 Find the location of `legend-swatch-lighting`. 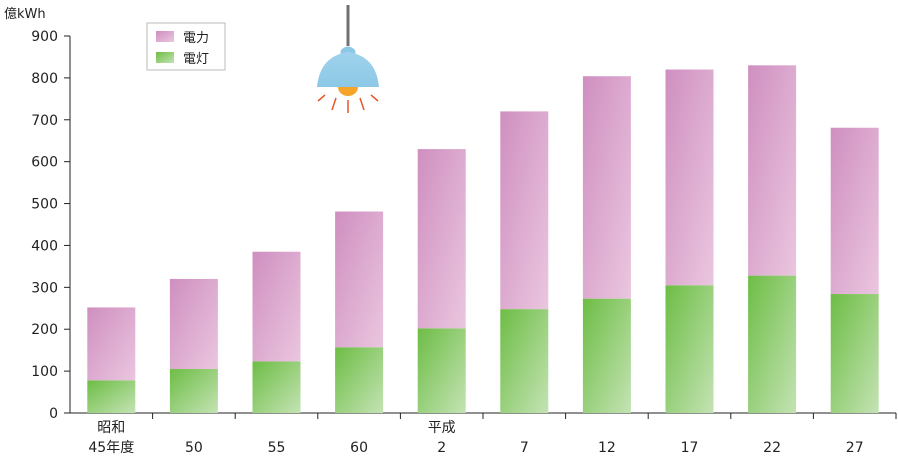

legend-swatch-lighting is located at coordinates (165, 57).